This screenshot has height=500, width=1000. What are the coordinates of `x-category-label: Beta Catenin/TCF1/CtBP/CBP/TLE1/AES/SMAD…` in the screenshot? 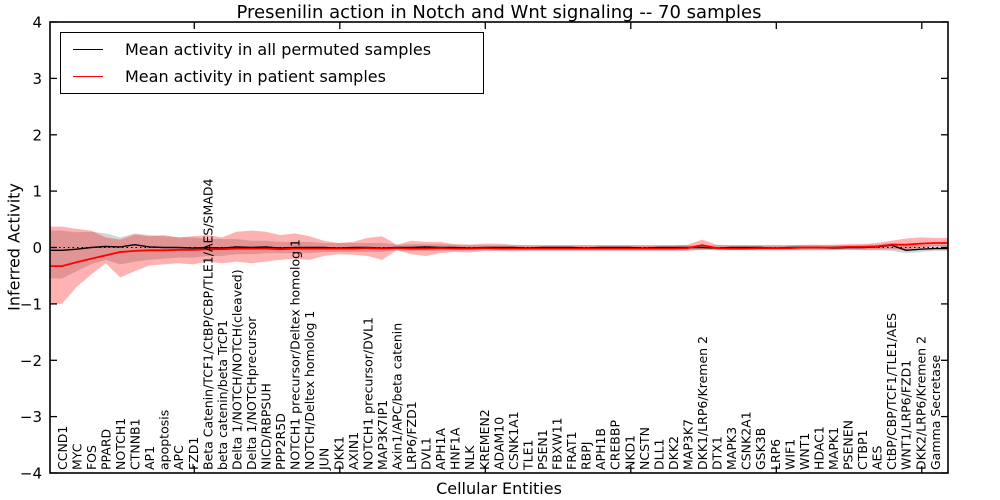 It's located at (207, 324).